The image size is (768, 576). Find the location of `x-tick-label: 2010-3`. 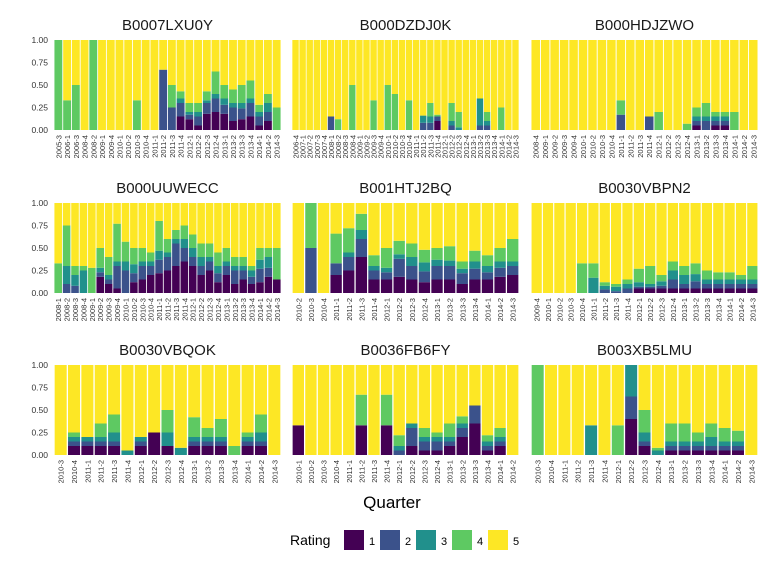

x-tick-label: 2010-3 is located at coordinates (311, 309).